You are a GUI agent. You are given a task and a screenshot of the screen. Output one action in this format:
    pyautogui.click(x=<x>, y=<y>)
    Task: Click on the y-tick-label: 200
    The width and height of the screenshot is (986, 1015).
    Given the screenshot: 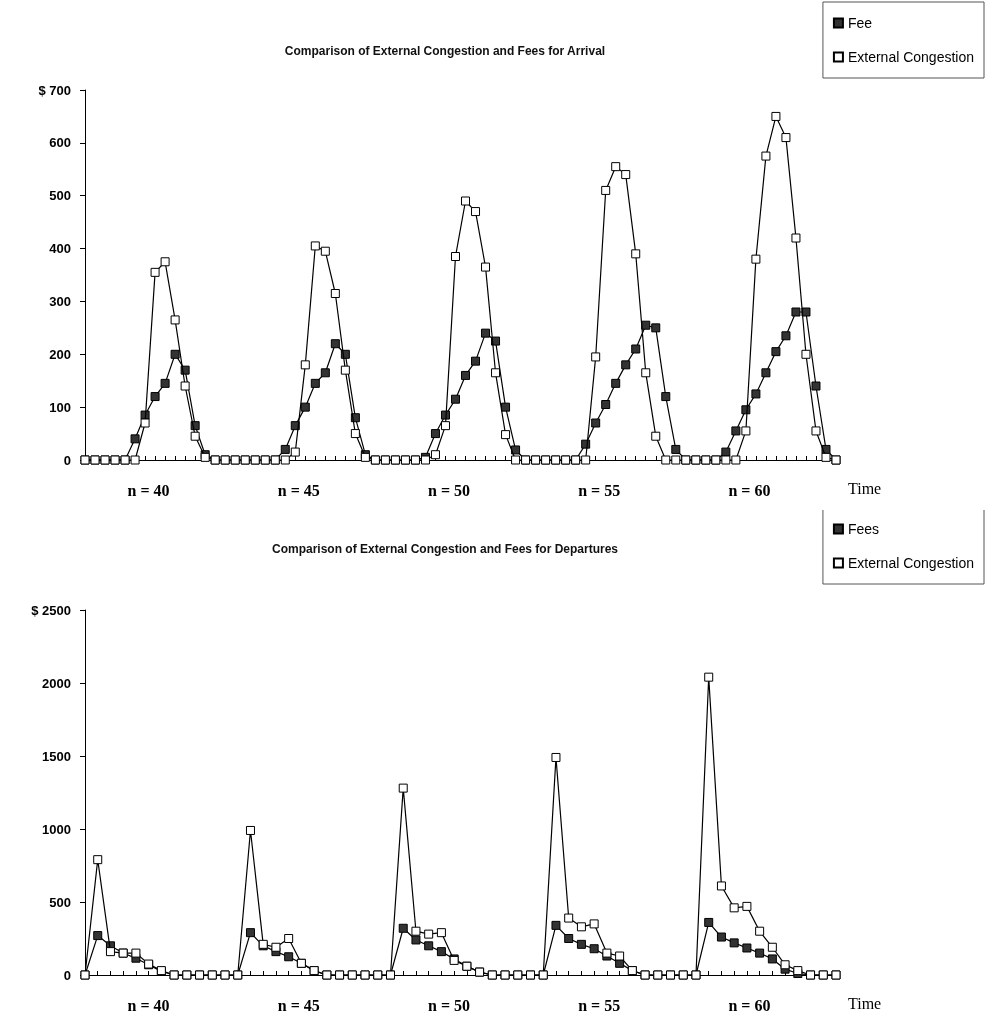 What is the action you would take?
    pyautogui.click(x=60, y=354)
    